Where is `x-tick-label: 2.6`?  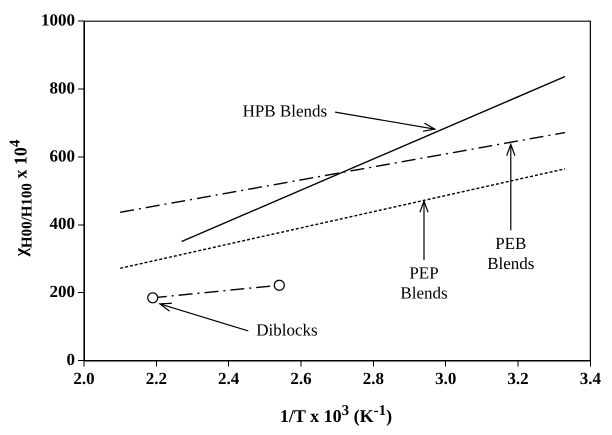
x-tick-label: 2.6 is located at coordinates (301, 378).